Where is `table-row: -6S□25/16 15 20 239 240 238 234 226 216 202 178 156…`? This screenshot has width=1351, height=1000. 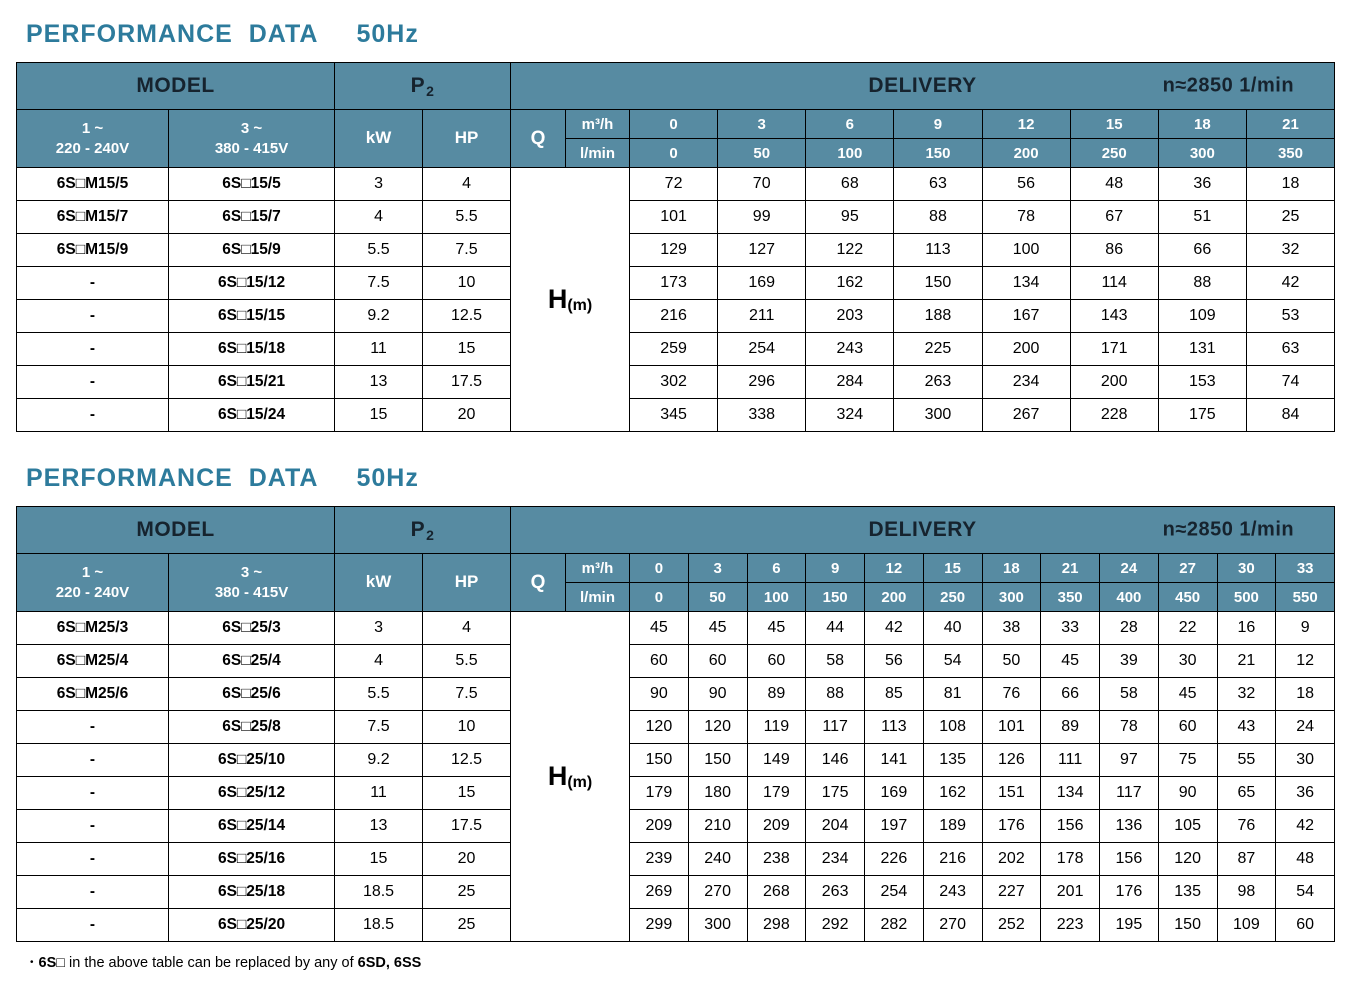
table-row: -6S□25/16 15 20 239 240 238 234 226 216 202 178 156… is located at coordinates (676, 859).